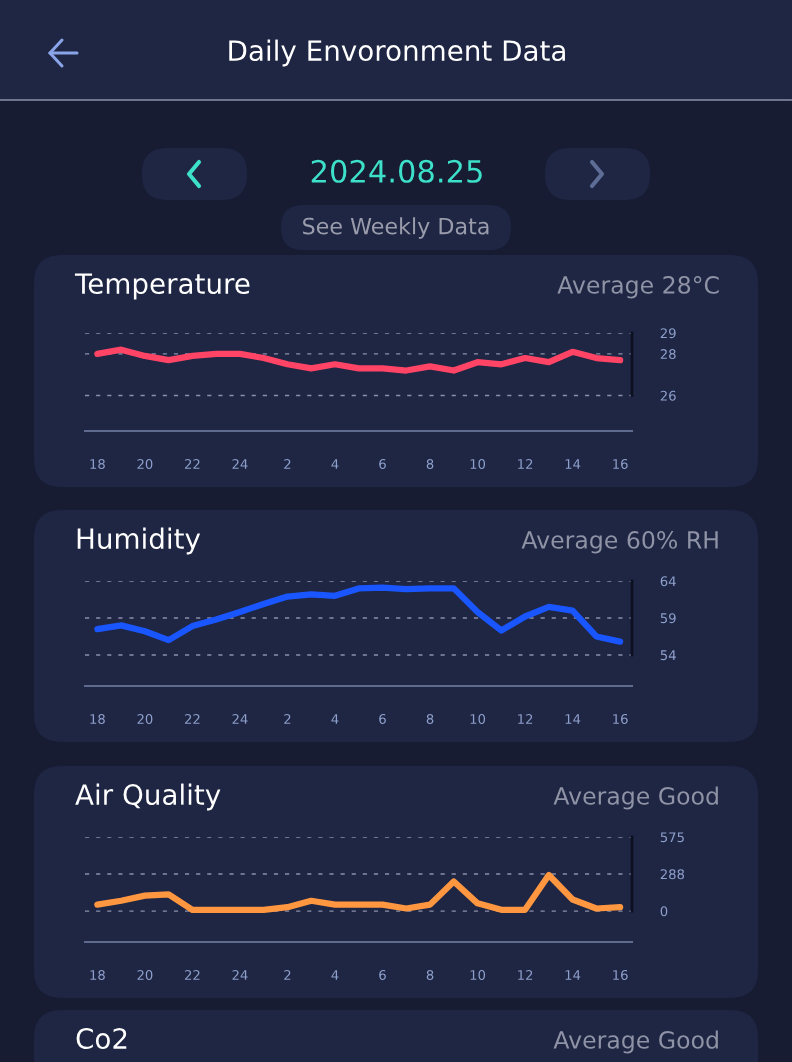  What do you see at coordinates (396, 171) in the screenshot?
I see `text: 2024.08.25` at bounding box center [396, 171].